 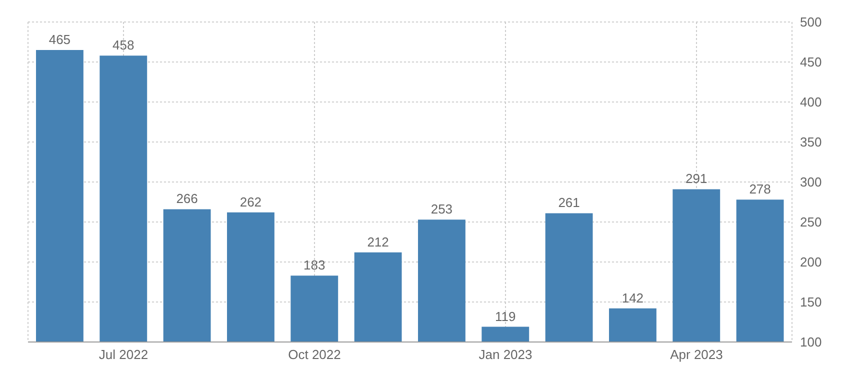 What do you see at coordinates (251, 202) in the screenshot?
I see `data-label: 262` at bounding box center [251, 202].